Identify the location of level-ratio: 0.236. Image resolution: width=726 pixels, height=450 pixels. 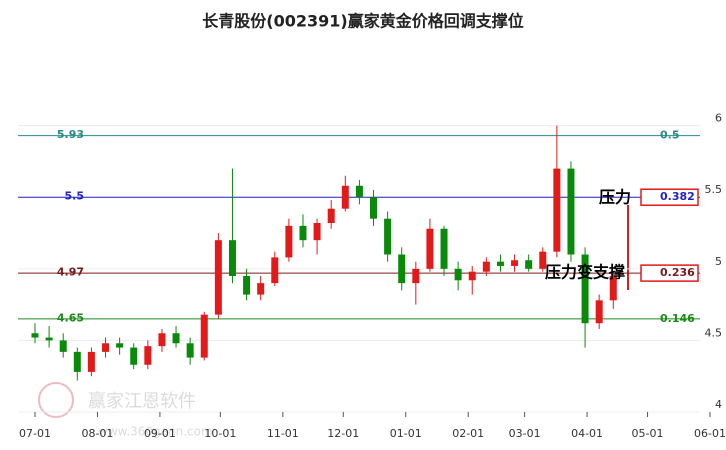
(677, 272).